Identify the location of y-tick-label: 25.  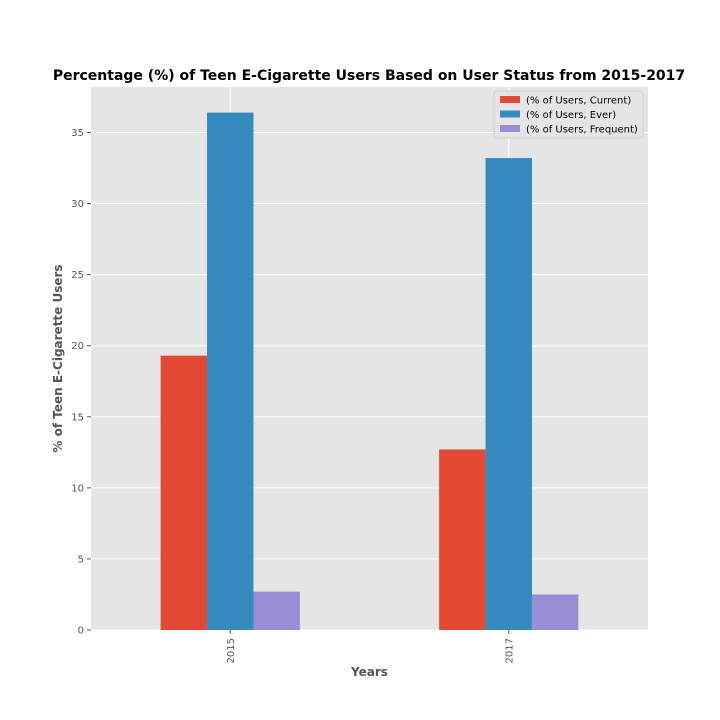
(77, 275).